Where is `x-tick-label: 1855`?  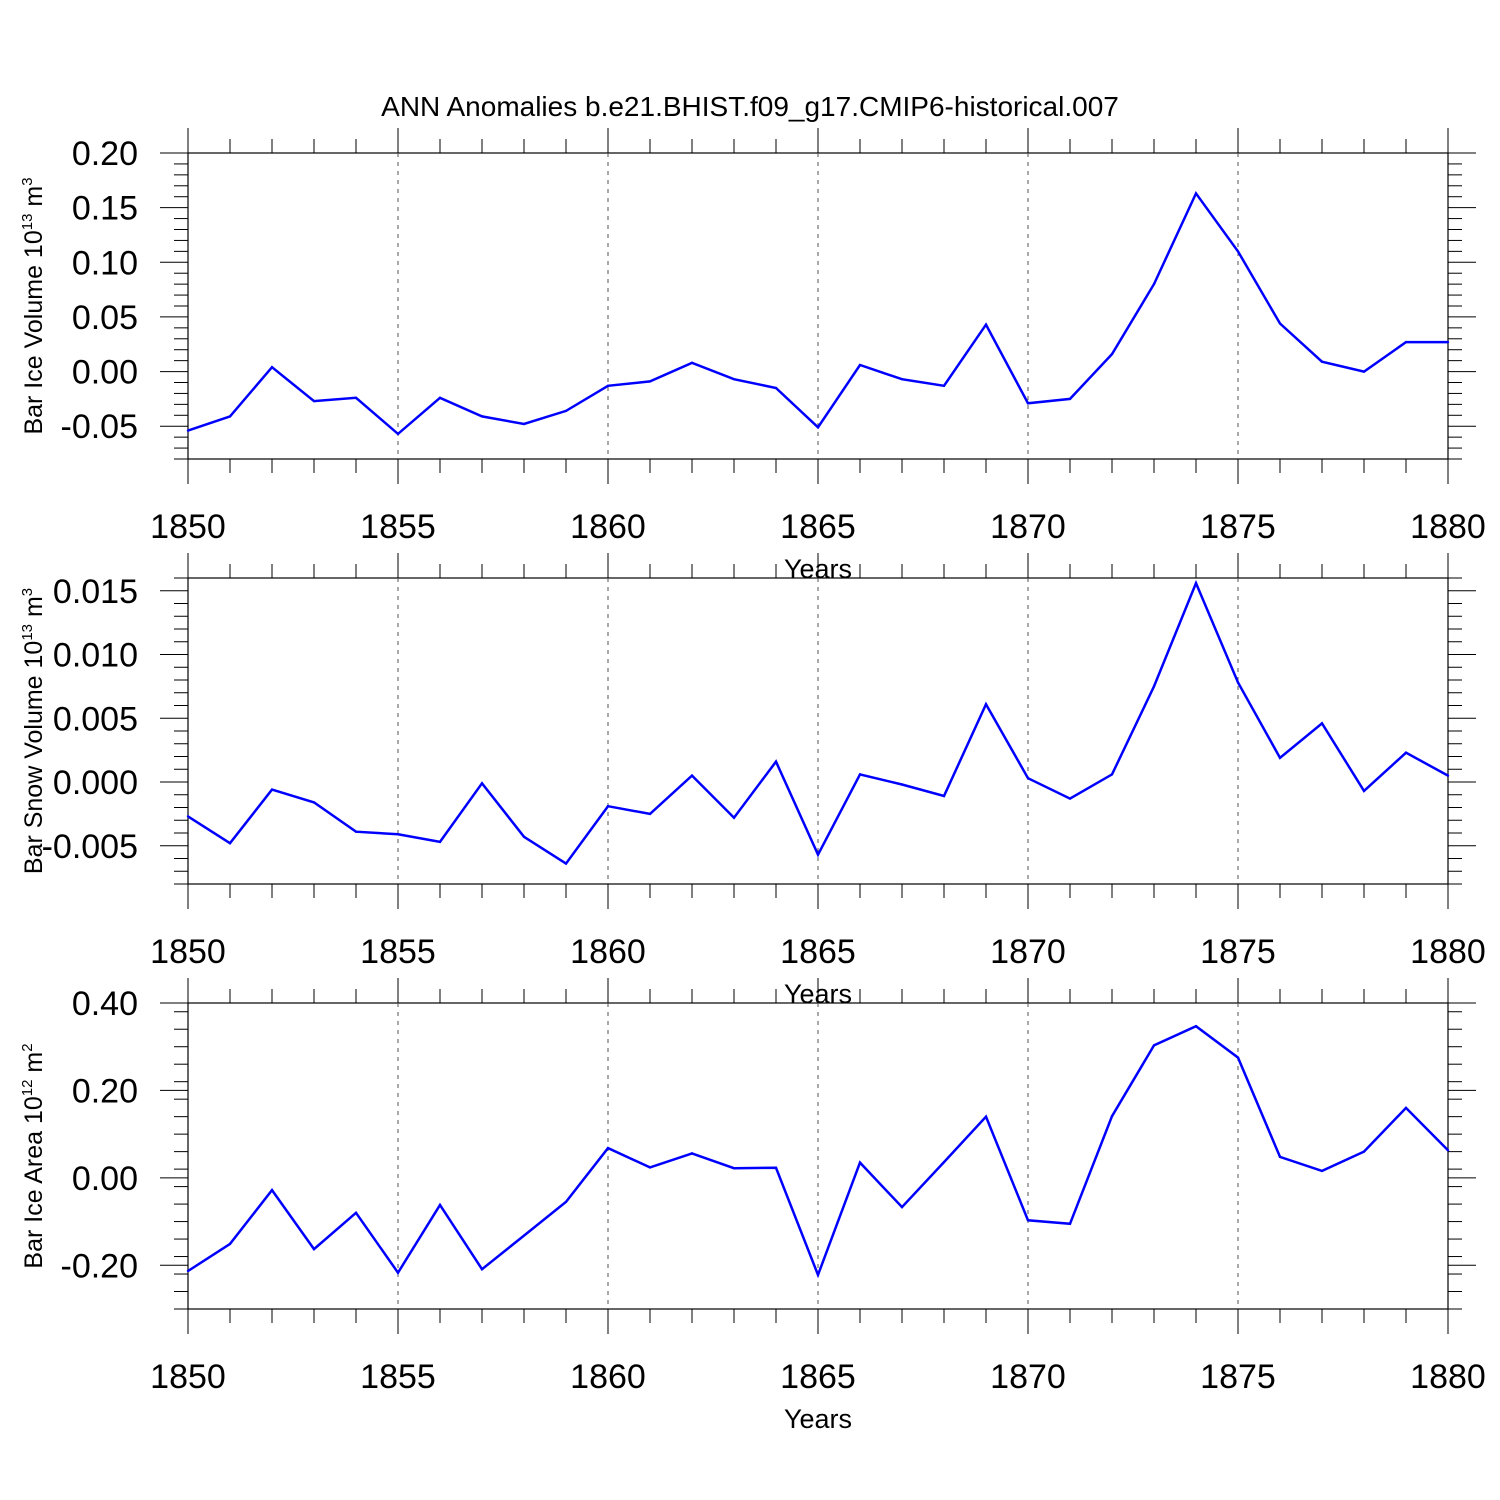
x-tick-label: 1855 is located at coordinates (398, 1377).